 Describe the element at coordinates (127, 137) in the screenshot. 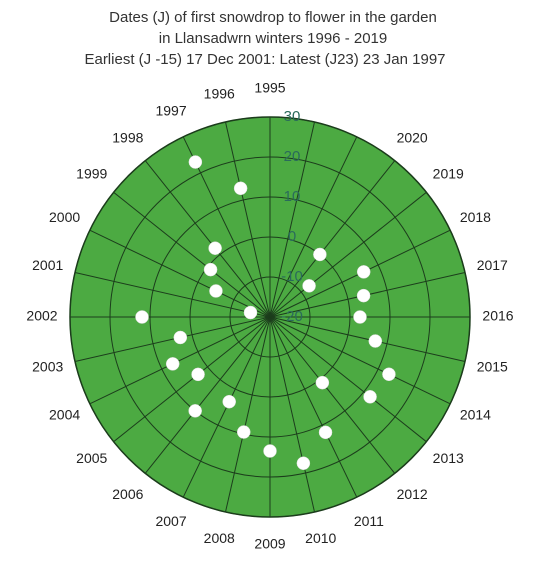

I see `category-label: 1998` at that location.